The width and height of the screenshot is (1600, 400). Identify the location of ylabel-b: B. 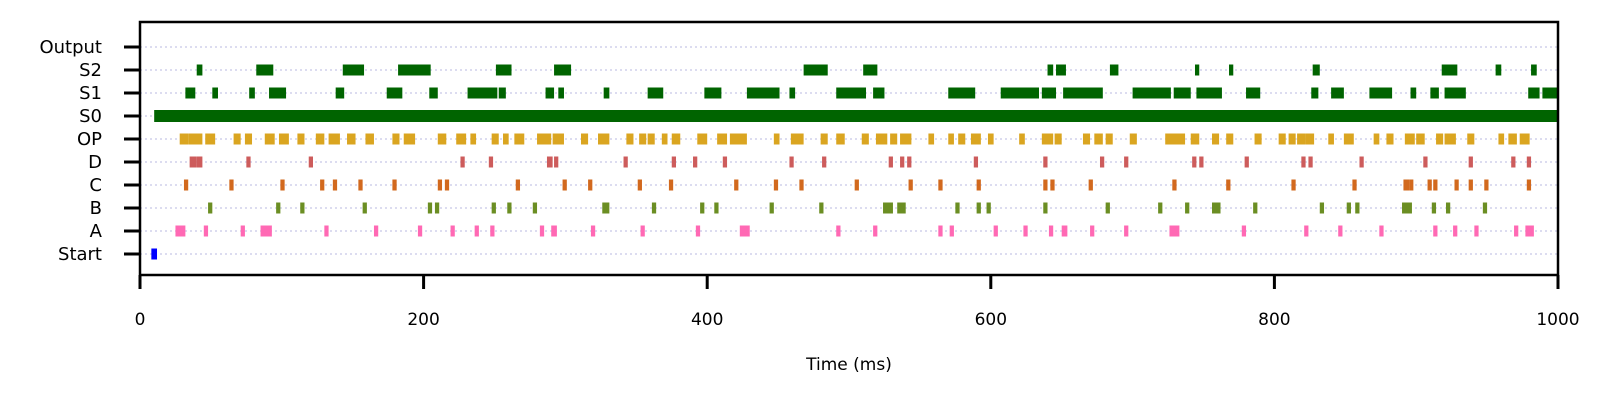
(96, 208).